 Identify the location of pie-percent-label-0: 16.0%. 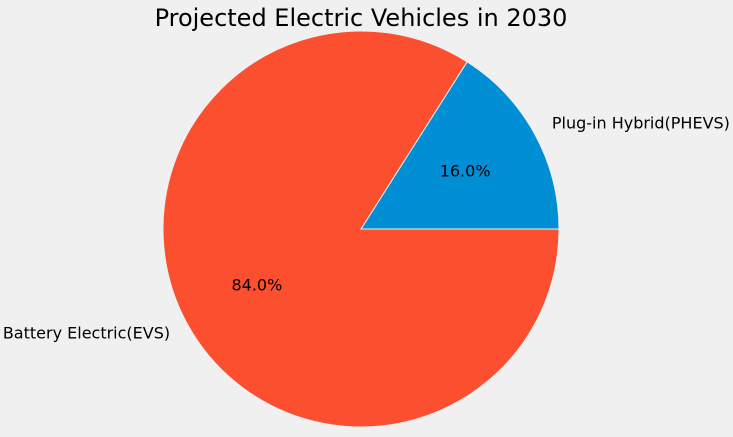
(465, 170).